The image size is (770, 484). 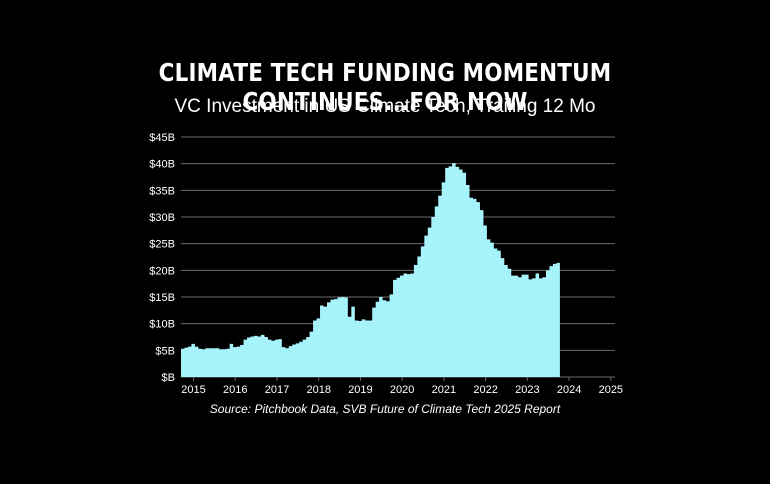 I want to click on x-tick-label: 2017, so click(x=277, y=390).